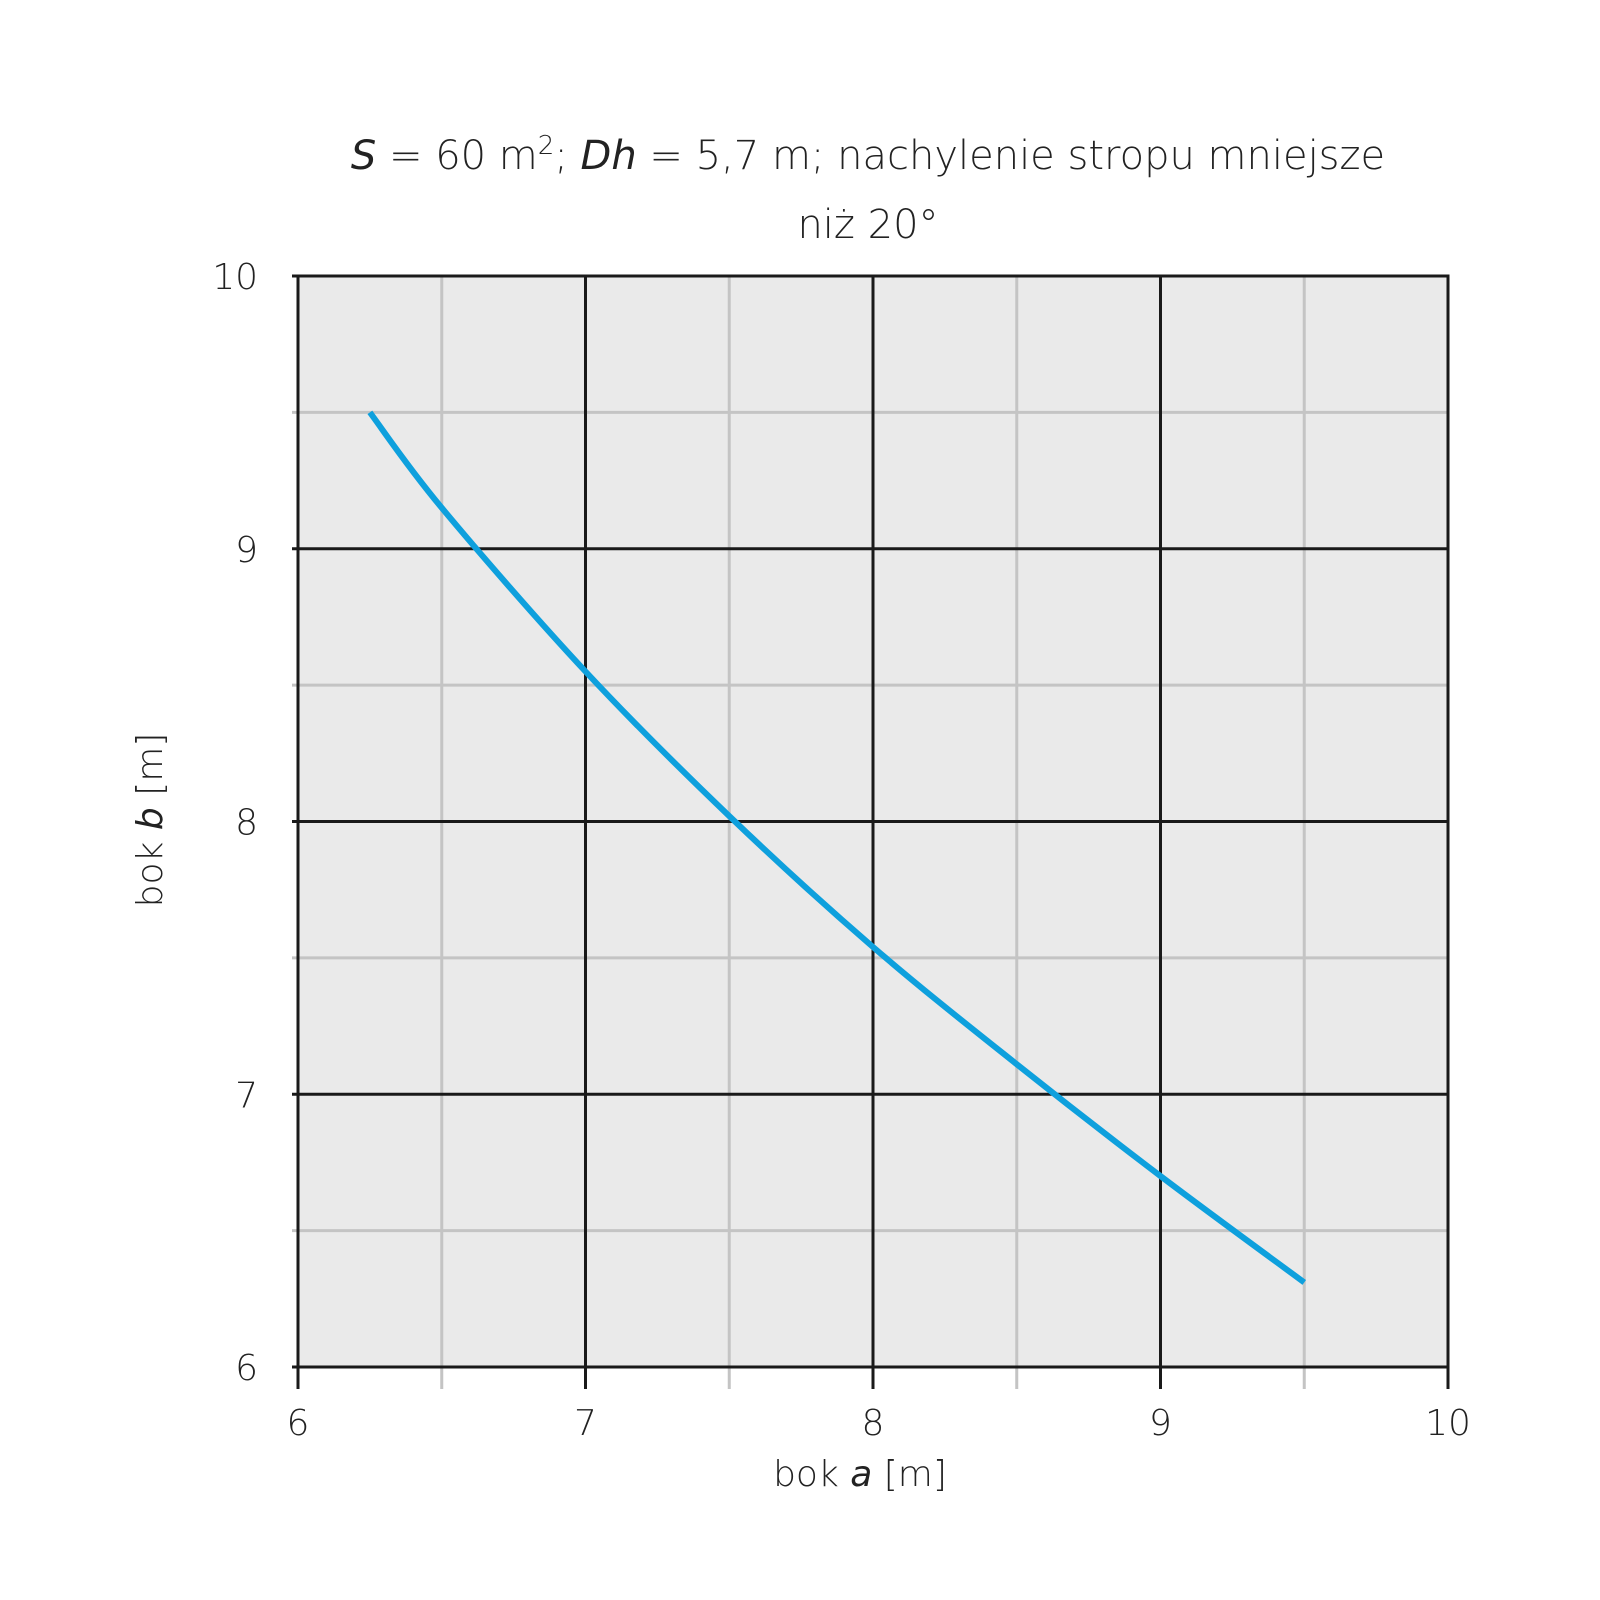  I want to click on y-tick-label: 10, so click(235, 277).